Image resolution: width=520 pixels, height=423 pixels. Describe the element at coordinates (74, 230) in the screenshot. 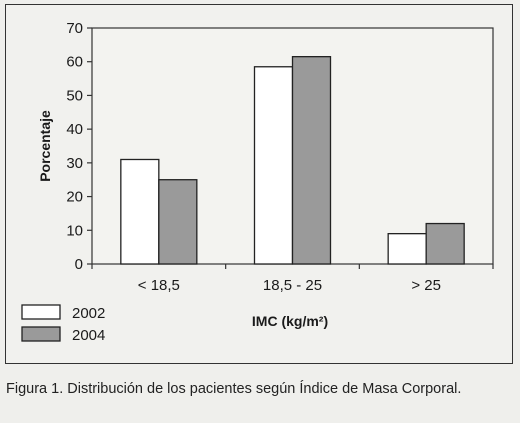

I see `y-tick-label: 10` at that location.